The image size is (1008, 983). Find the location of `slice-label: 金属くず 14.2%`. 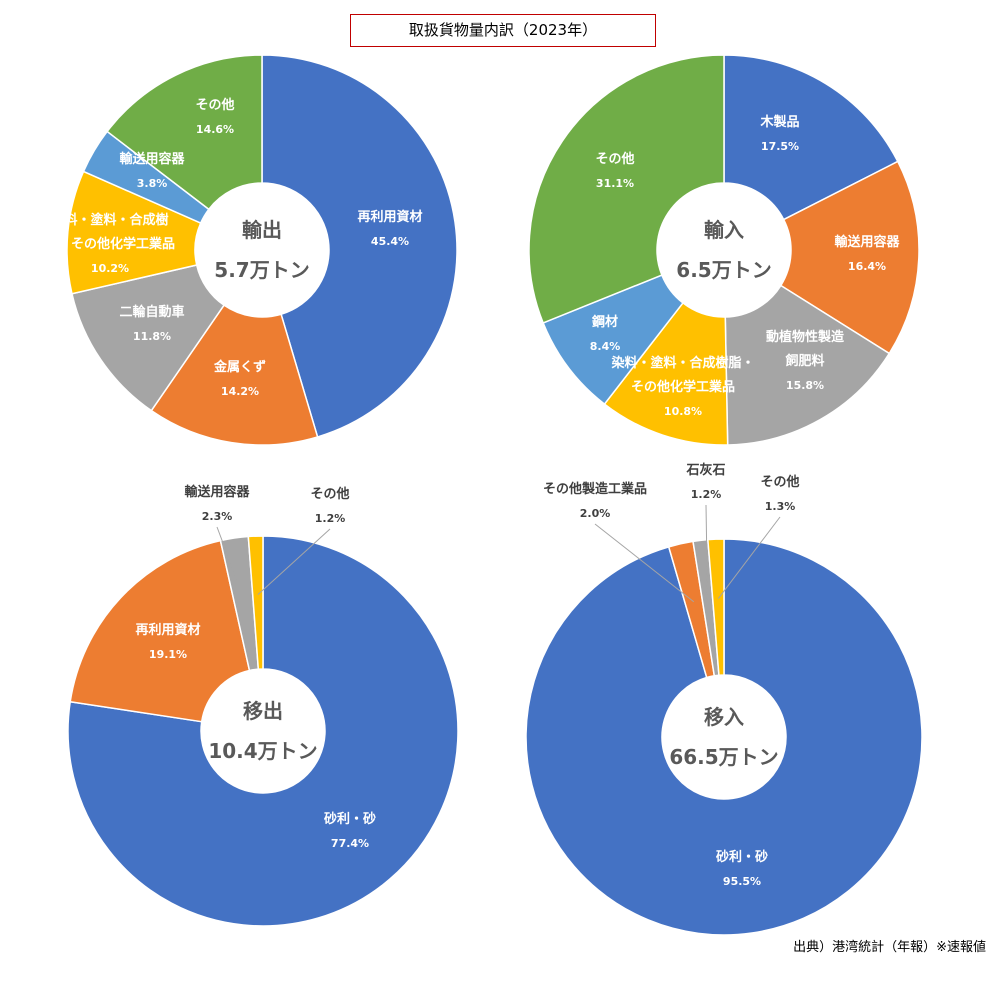

slice-label: 金属くず 14.2% is located at coordinates (240, 380).